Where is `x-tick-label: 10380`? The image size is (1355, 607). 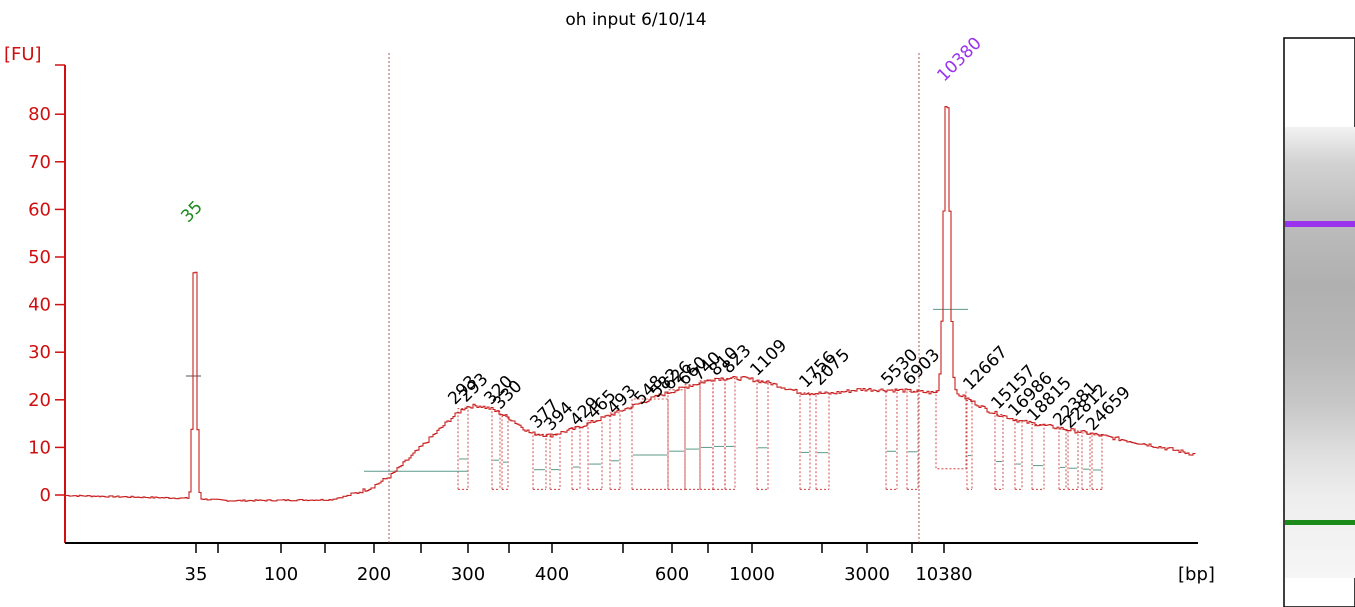 x-tick-label: 10380 is located at coordinates (943, 574).